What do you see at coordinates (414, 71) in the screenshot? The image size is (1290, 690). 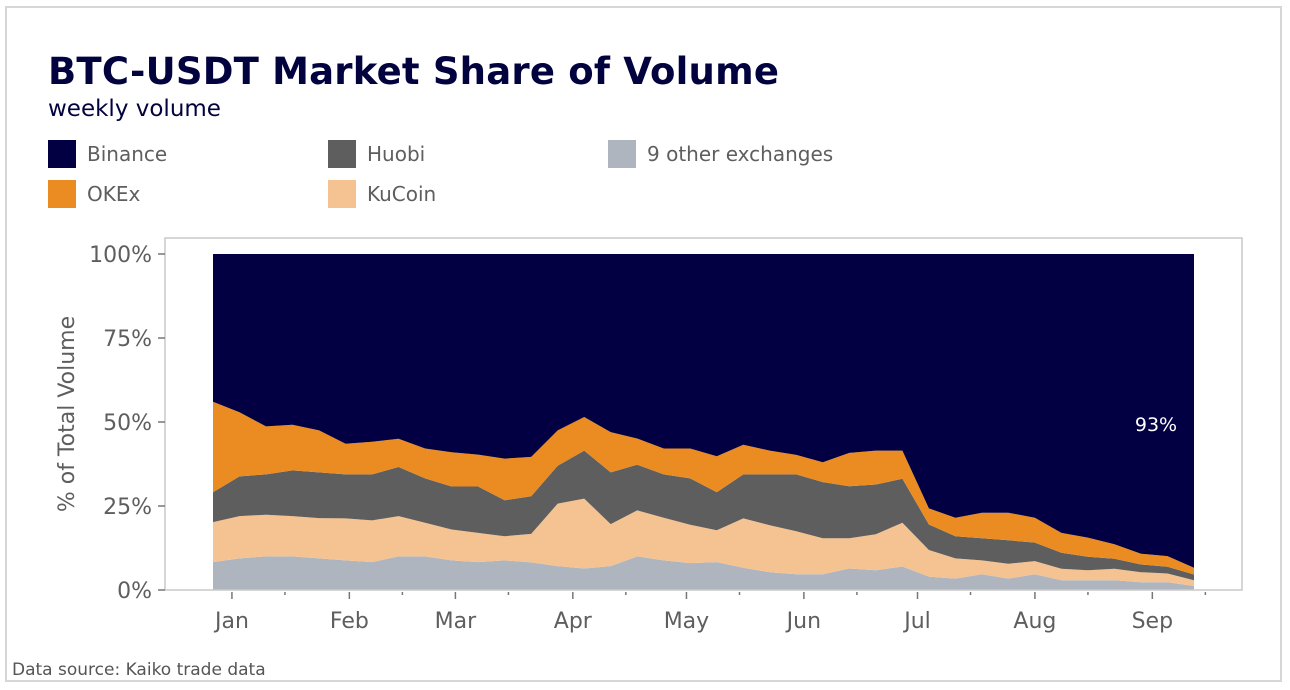 I see `chart-title: BTC-USDT Market Share of Volume` at bounding box center [414, 71].